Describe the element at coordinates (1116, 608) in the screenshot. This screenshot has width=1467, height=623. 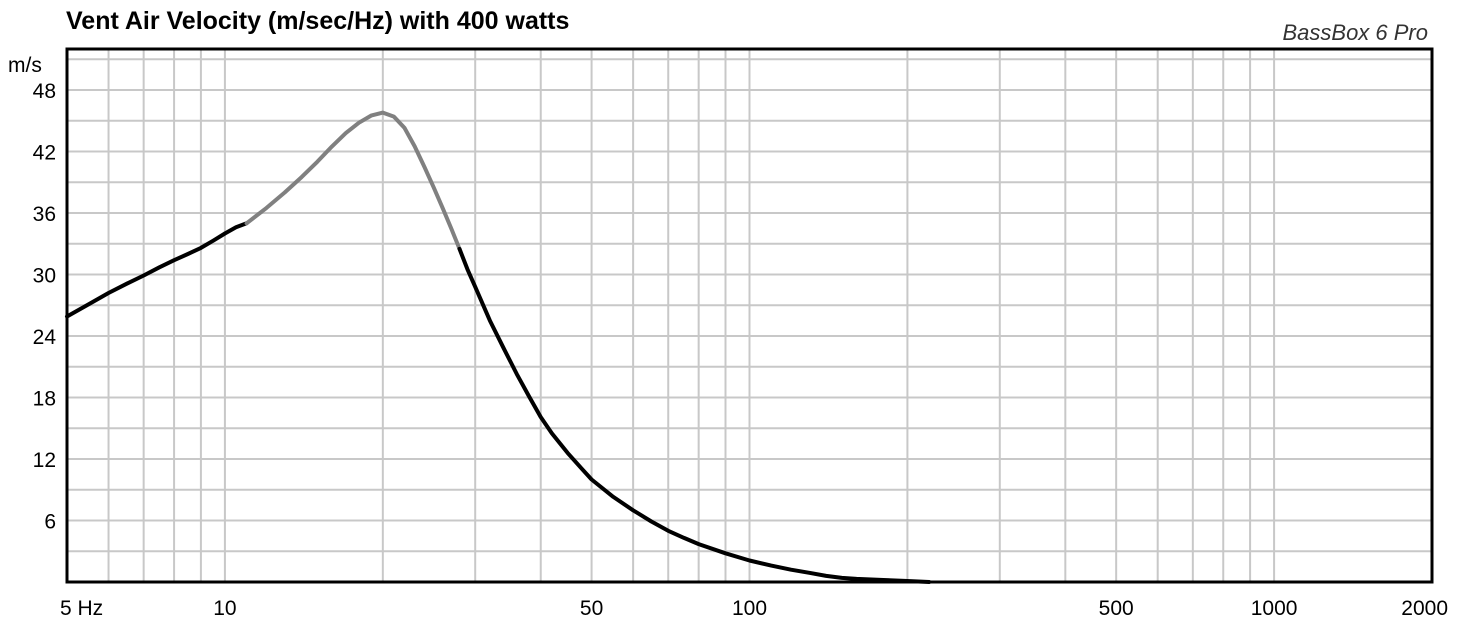
I see `x-tick-label: 500` at that location.